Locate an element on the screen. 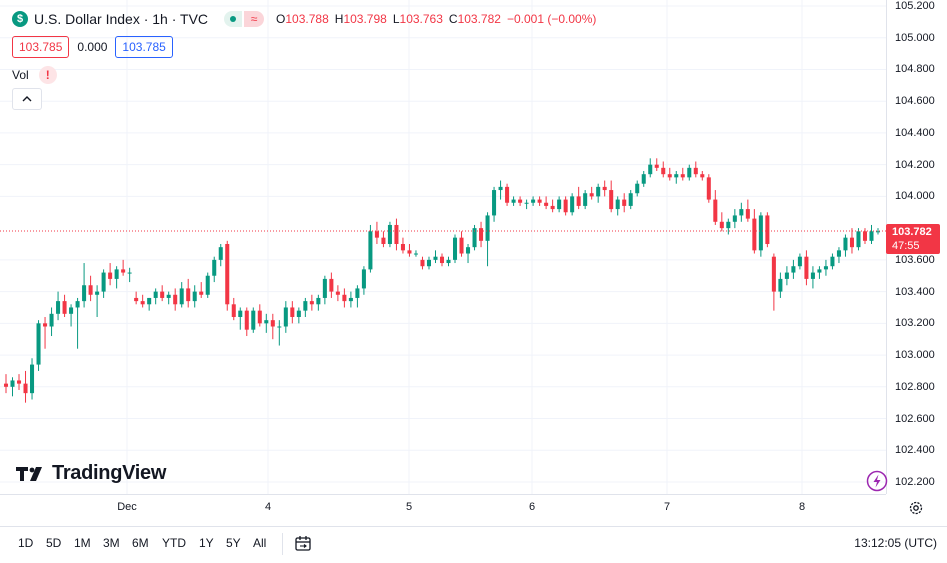  gear-icon is located at coordinates (916, 508).